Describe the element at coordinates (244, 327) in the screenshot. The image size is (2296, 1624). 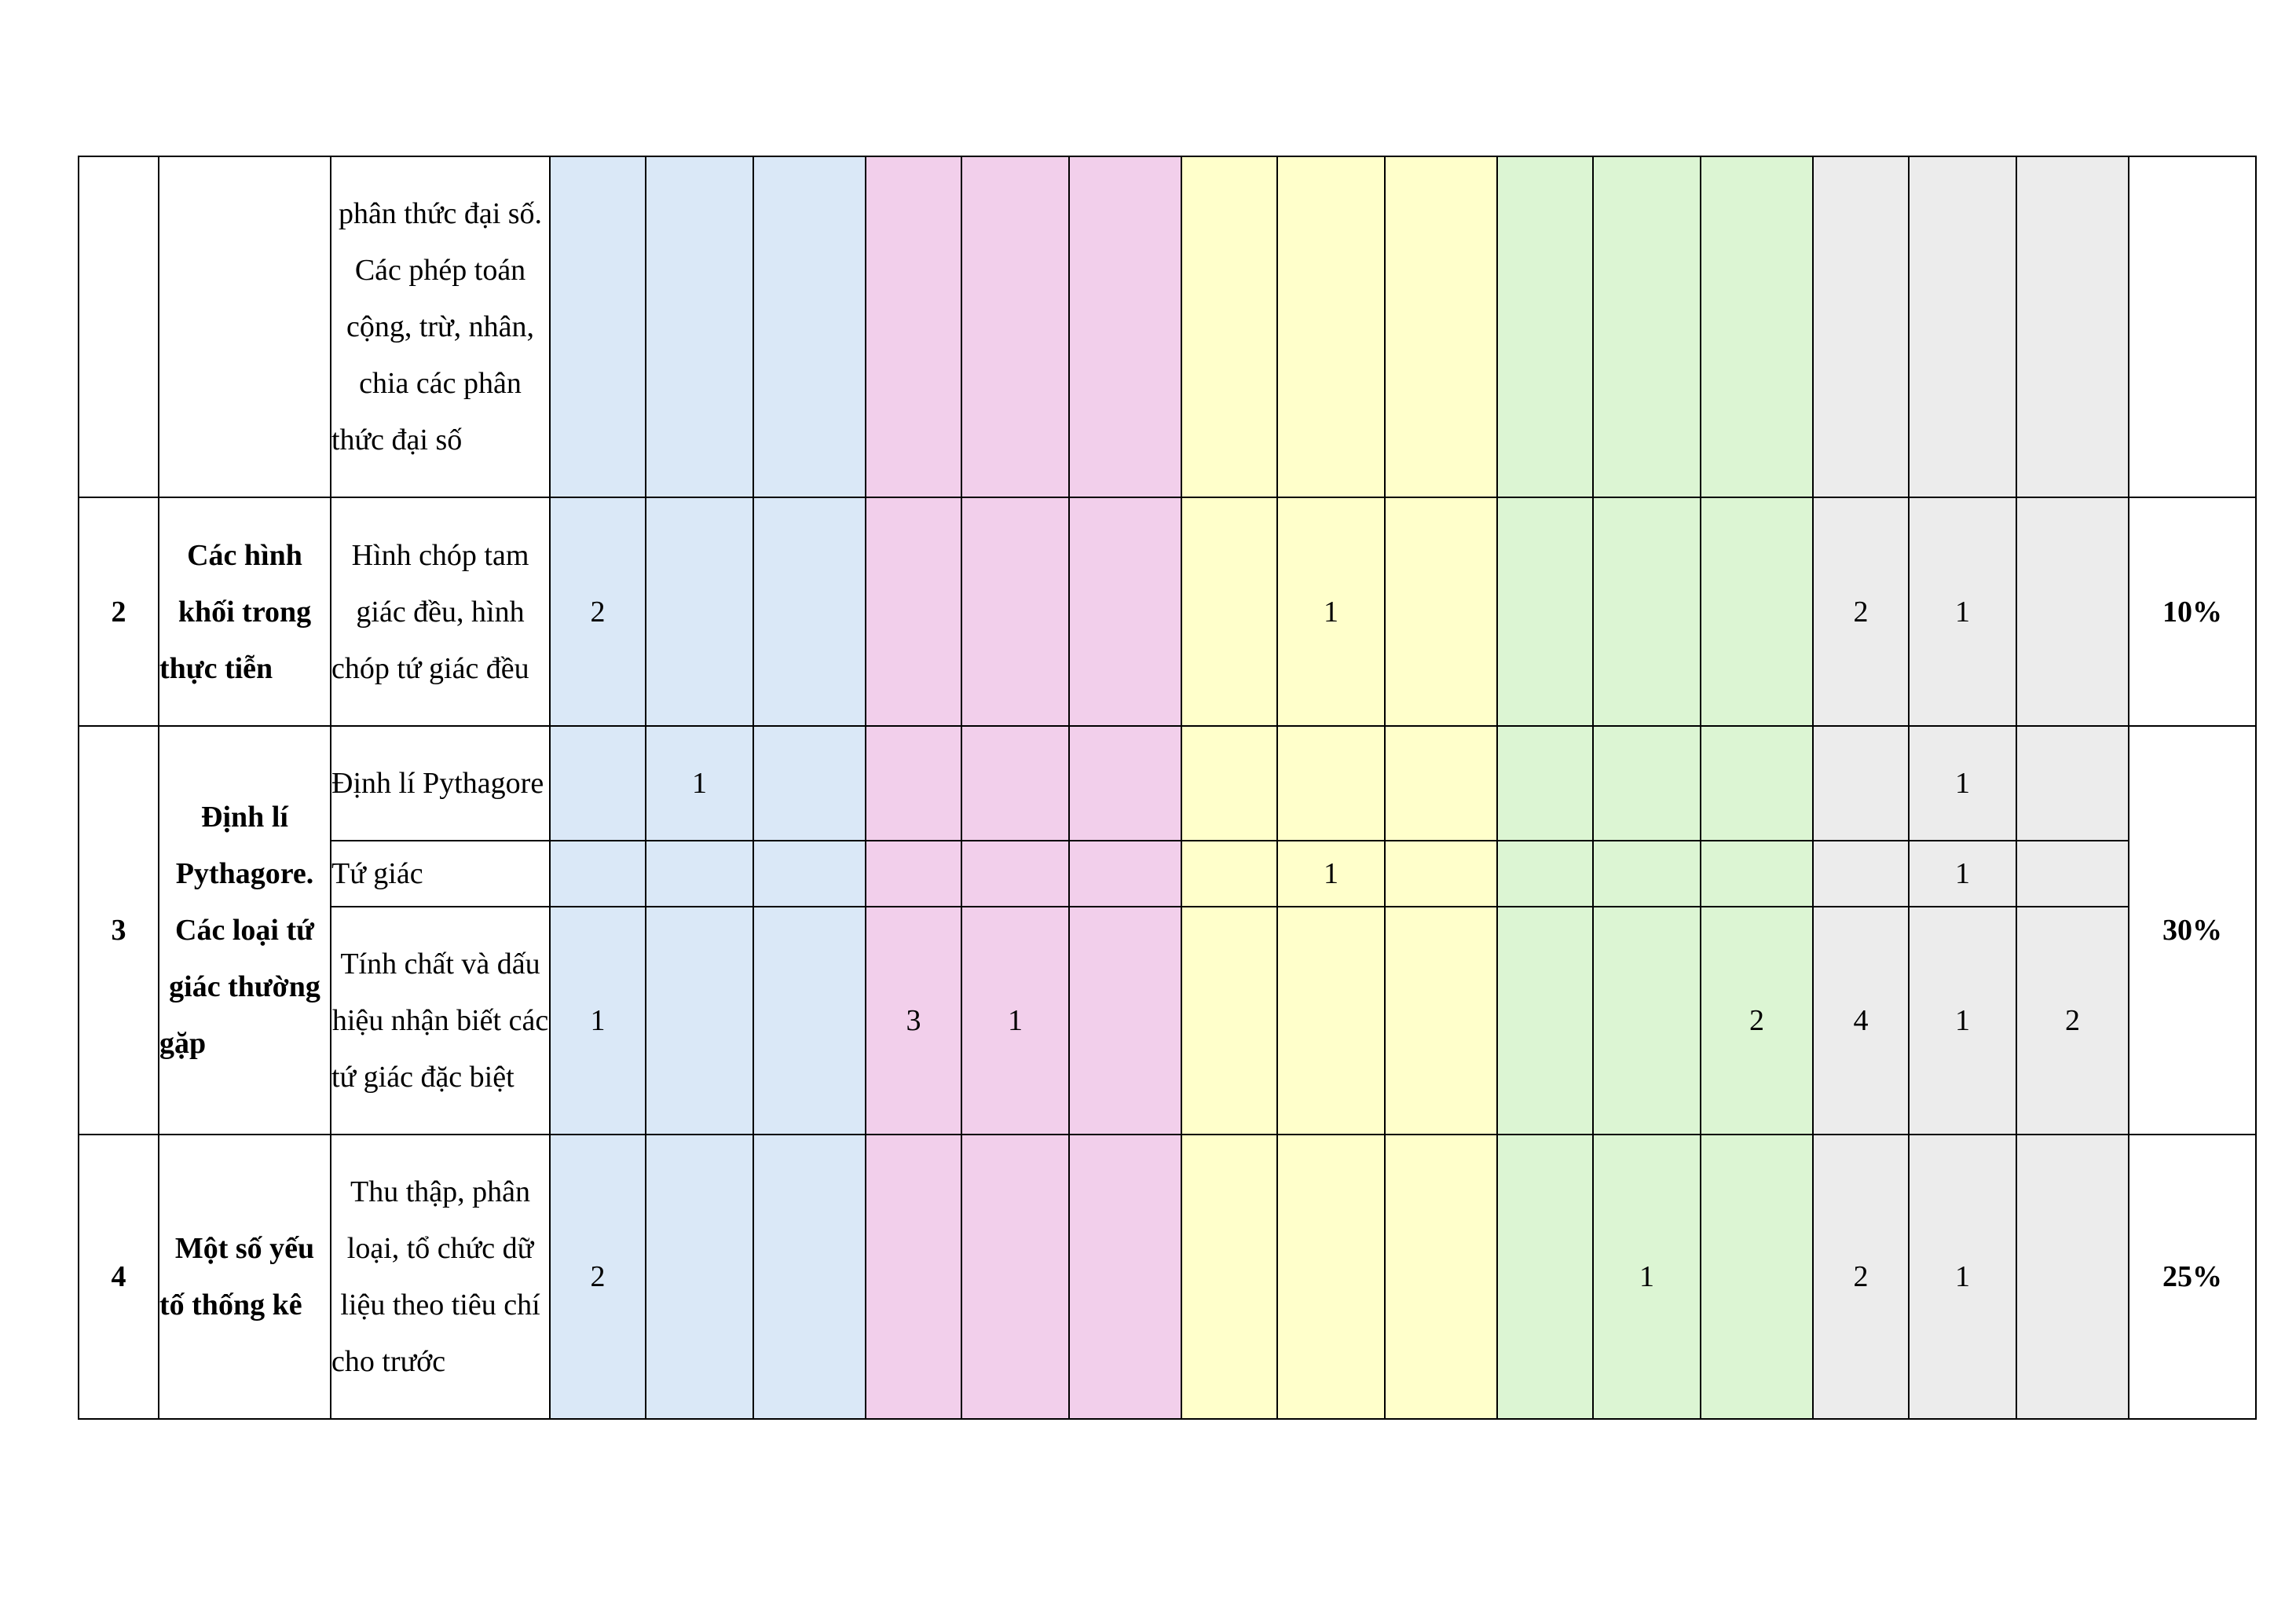
I see `topic-cell` at that location.